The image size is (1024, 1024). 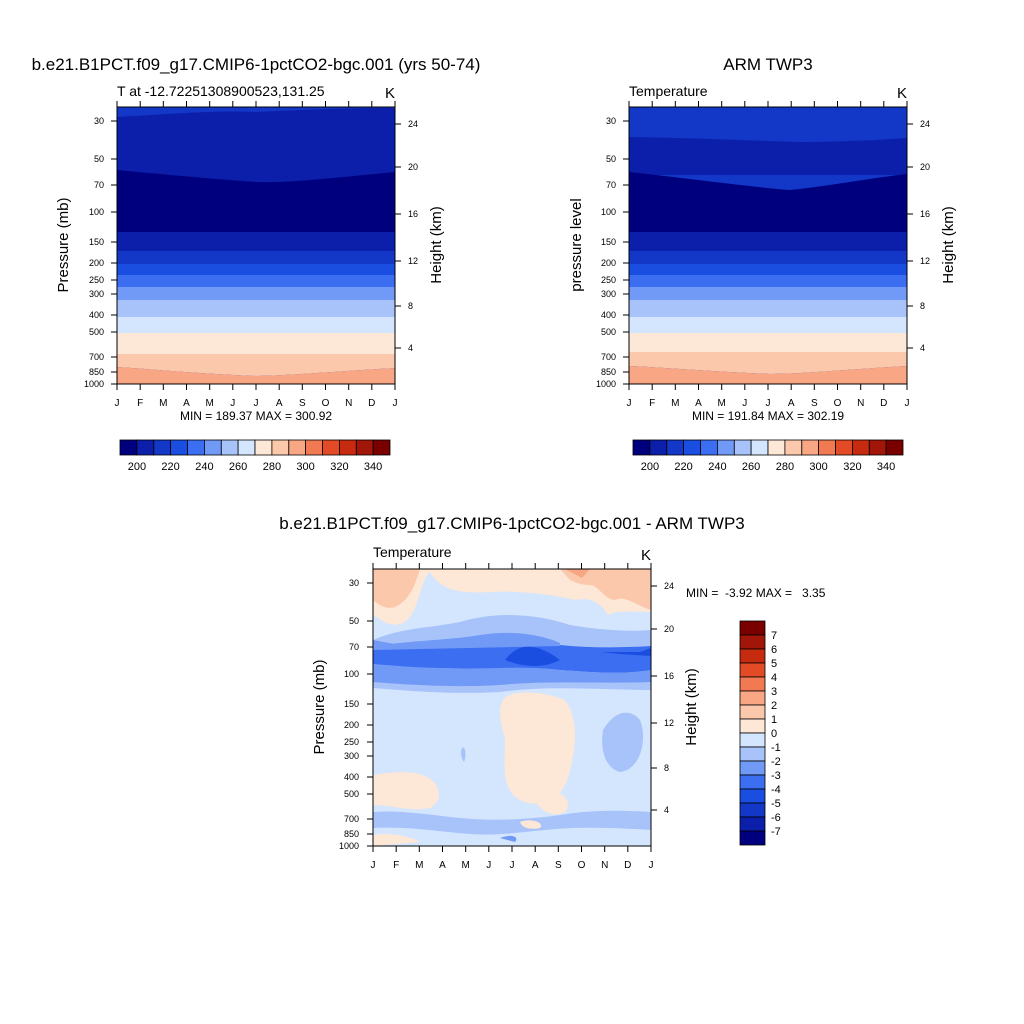 I want to click on height-tick-label: 4, so click(x=666, y=810).